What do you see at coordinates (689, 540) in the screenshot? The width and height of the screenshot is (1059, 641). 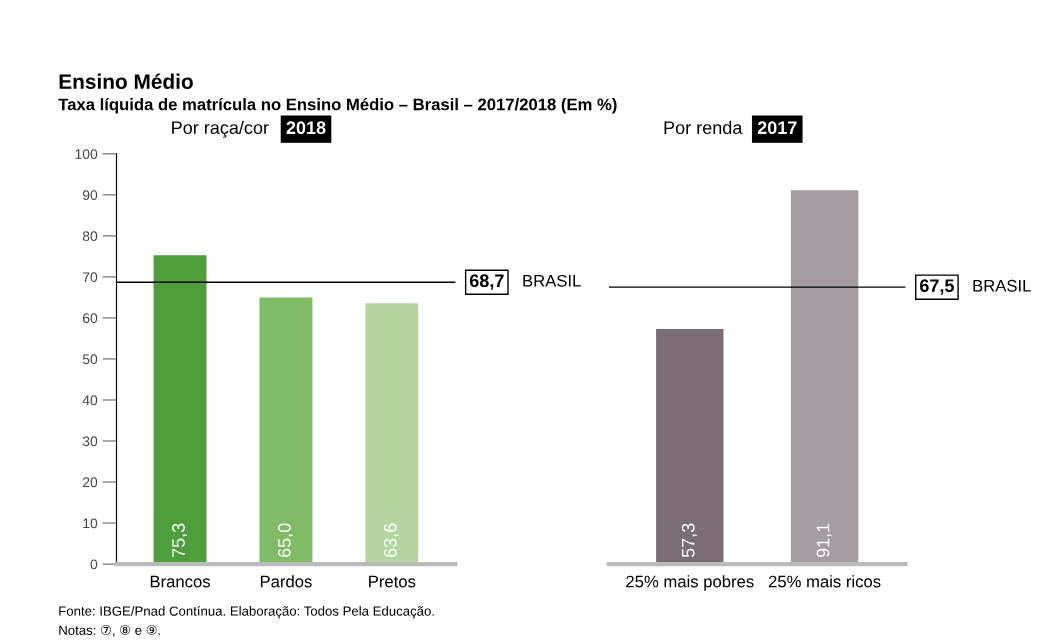 I see `data-label: 57,3` at bounding box center [689, 540].